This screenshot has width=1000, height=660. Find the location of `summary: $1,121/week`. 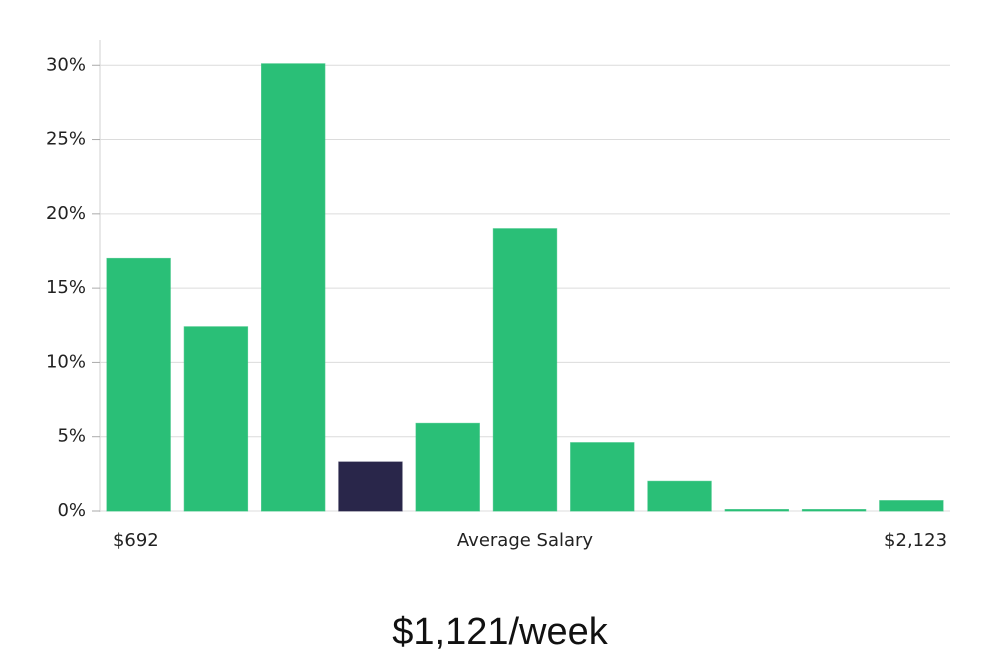

summary: $1,121/week is located at coordinates (500, 632).